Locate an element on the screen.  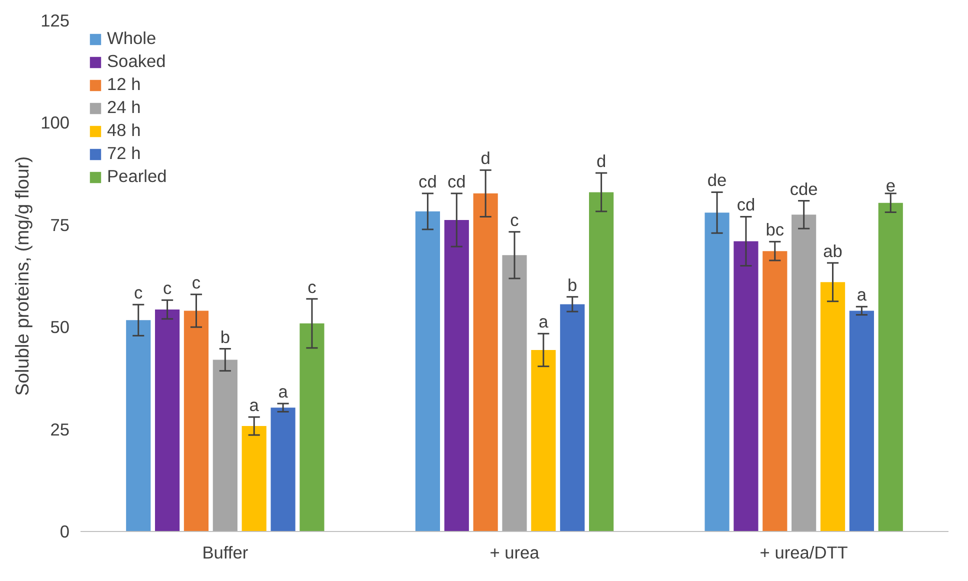
y-tick-label: 0 is located at coordinates (65, 532).